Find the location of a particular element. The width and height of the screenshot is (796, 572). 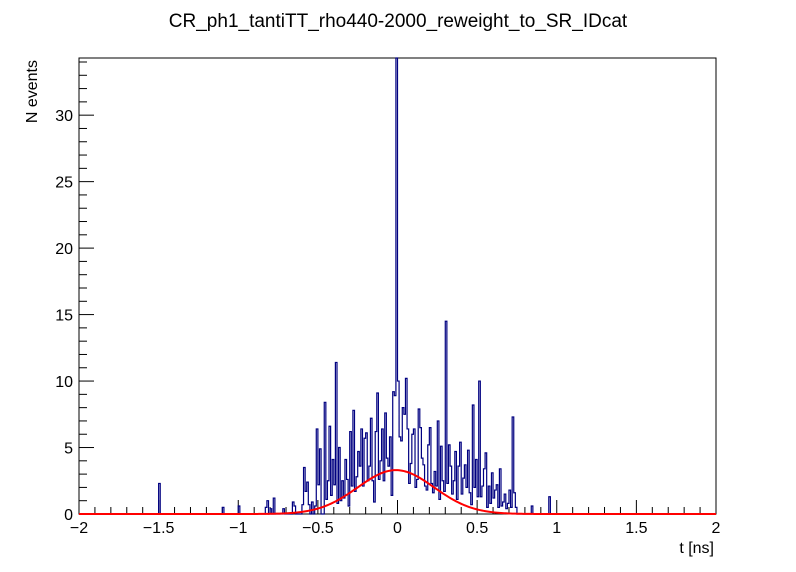

x-axis-label: t [ns] is located at coordinates (696, 548).